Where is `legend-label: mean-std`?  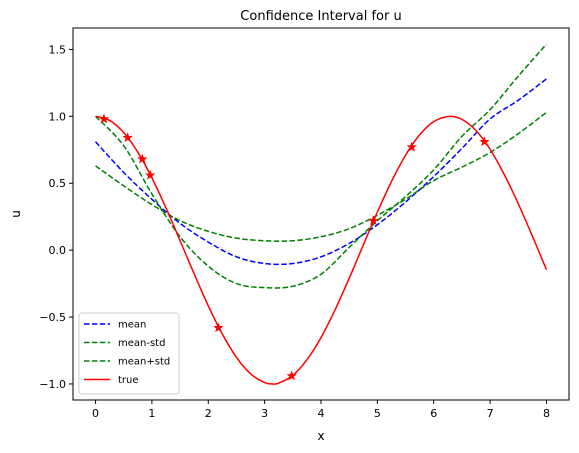 legend-label: mean-std is located at coordinates (141, 343).